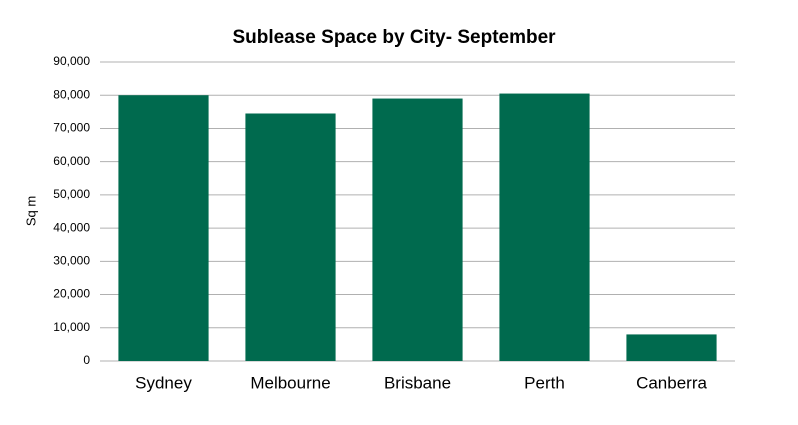 Image resolution: width=798 pixels, height=425 pixels. I want to click on x-tick-label: Melbourne, so click(290, 382).